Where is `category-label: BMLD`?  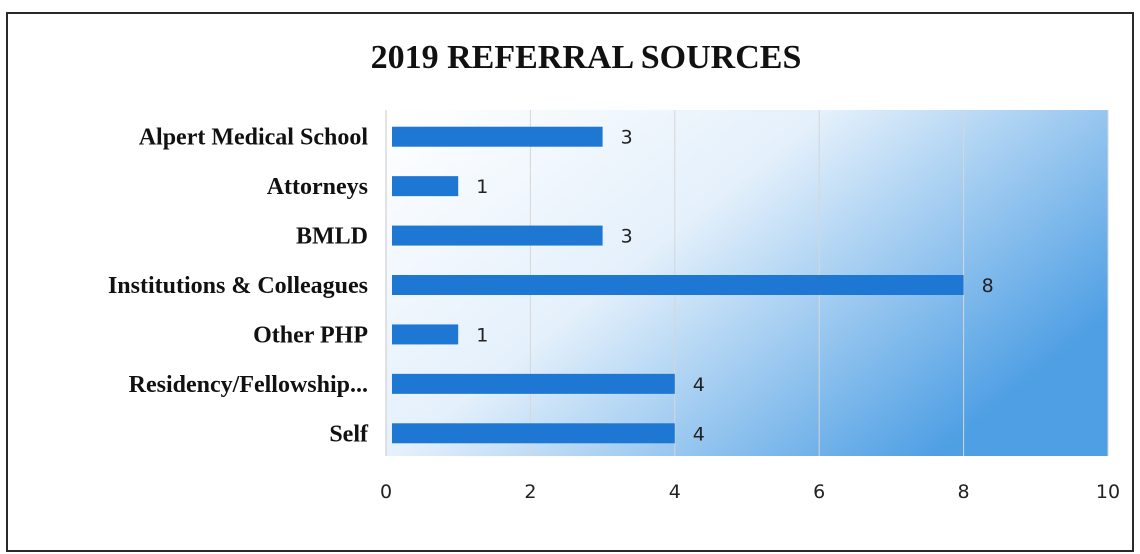
category-label: BMLD is located at coordinates (332, 237).